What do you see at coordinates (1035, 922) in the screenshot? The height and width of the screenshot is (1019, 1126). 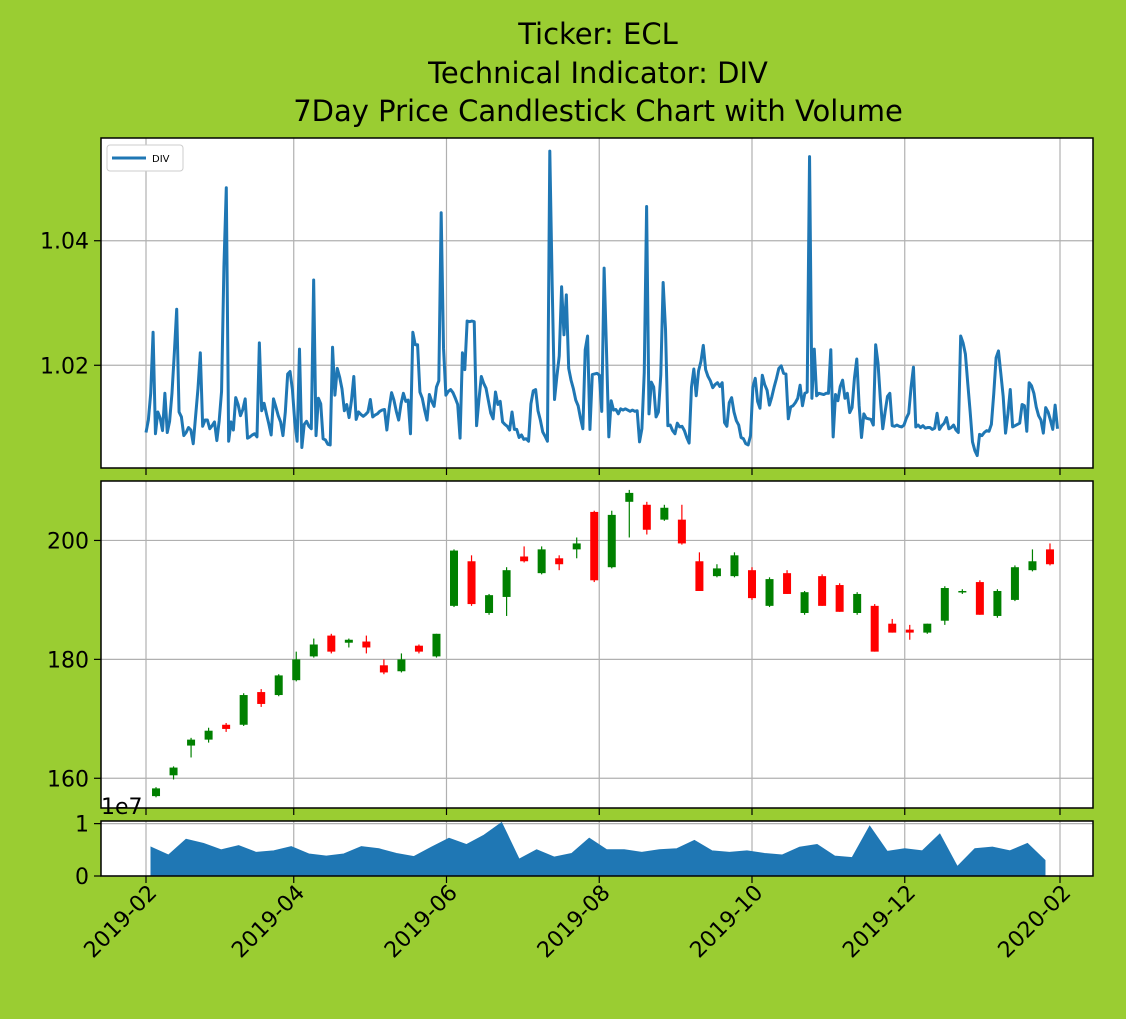 I see `x-tick-label: 2020-02` at bounding box center [1035, 922].